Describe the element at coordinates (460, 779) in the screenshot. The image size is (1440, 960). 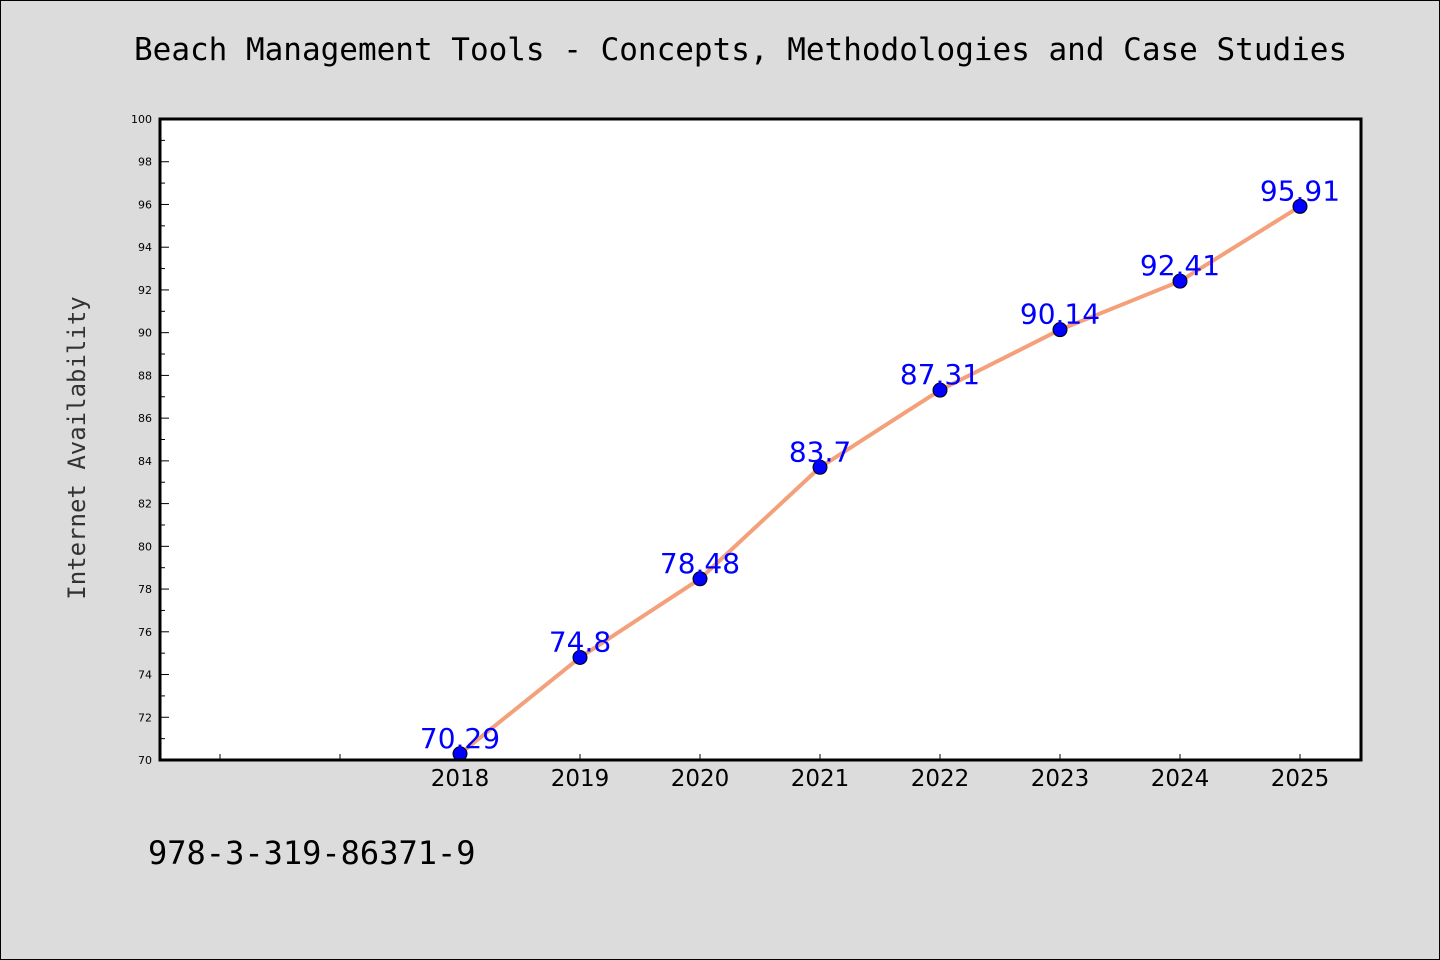
I see `x-tick-label: 2018` at that location.